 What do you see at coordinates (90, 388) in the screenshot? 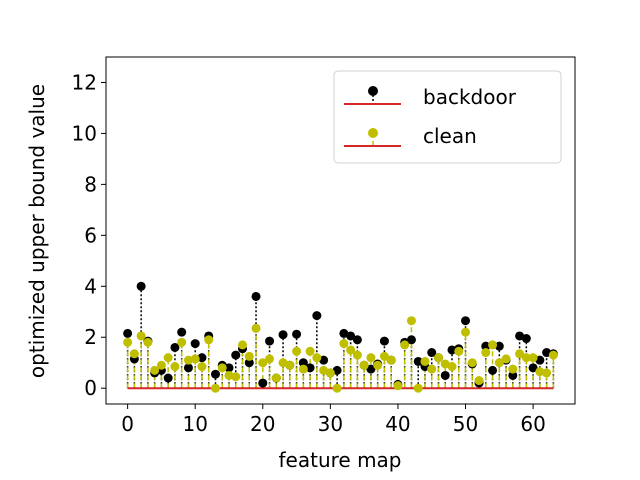
I see `y-tick-label-0: 0` at bounding box center [90, 388].